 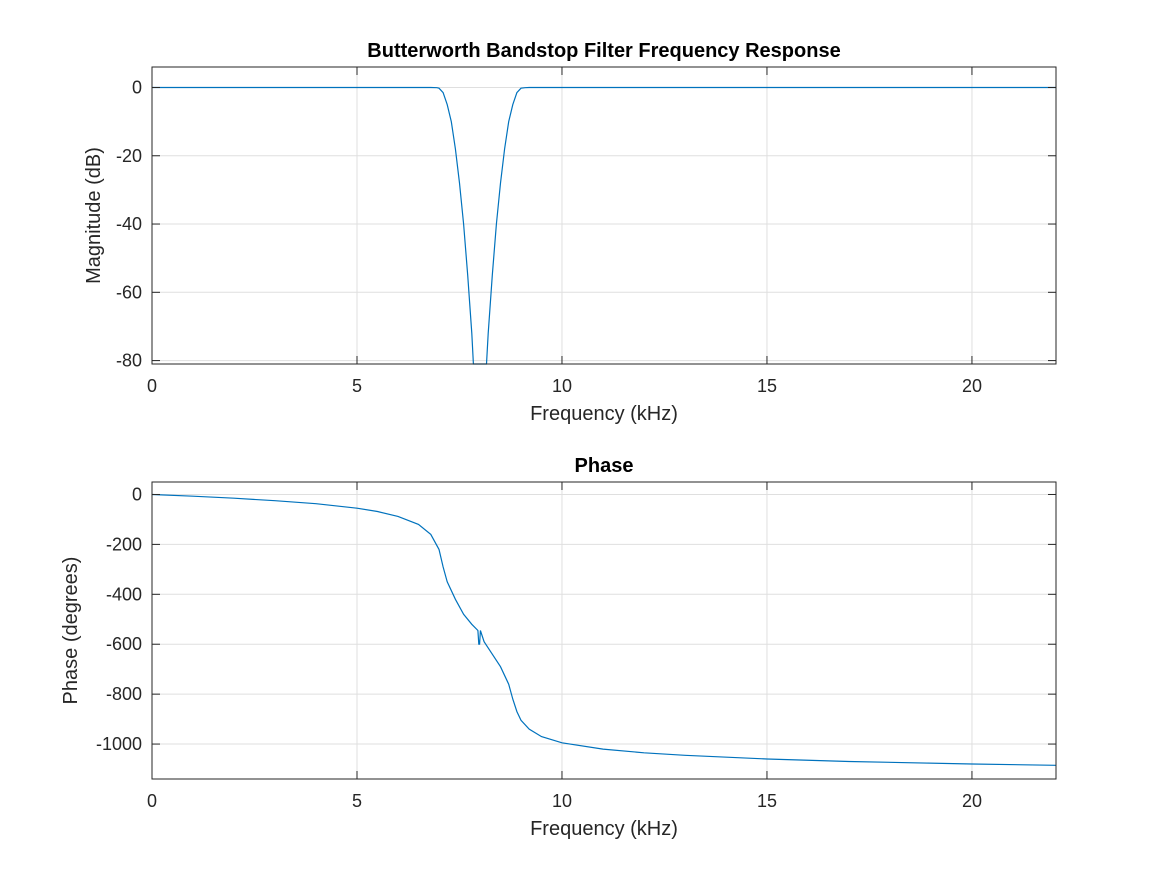 I want to click on phase-x-axis-label: Frequency (kHz), so click(x=604, y=829).